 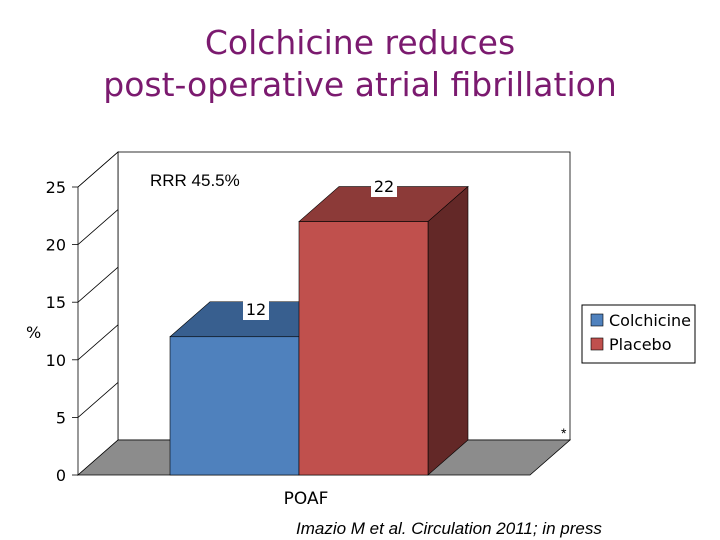 I want to click on legend-label-placebo: Placebo, so click(x=640, y=344).